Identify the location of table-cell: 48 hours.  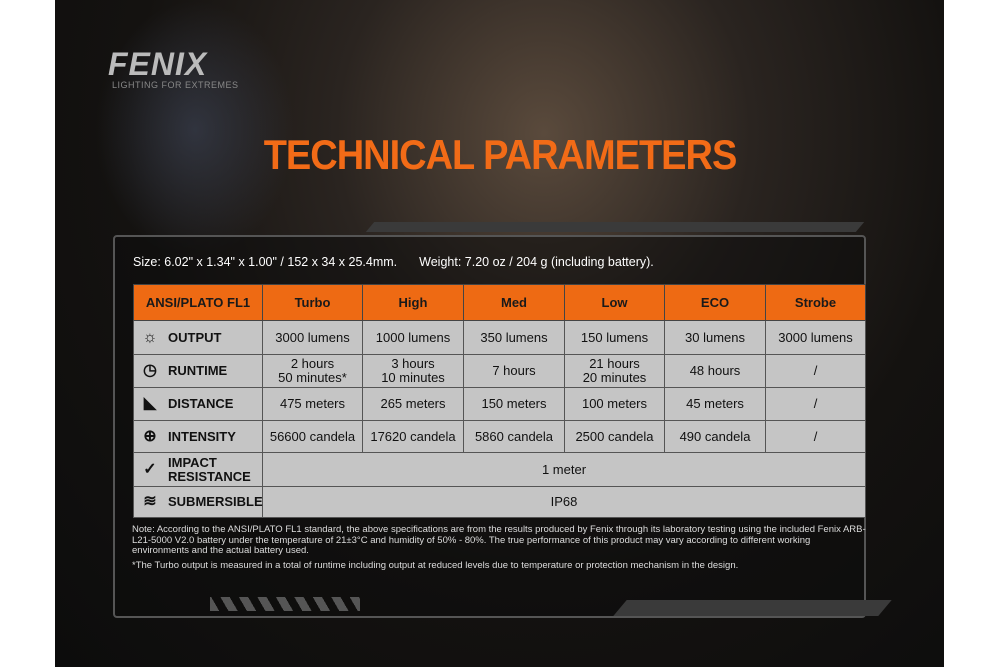
(715, 371).